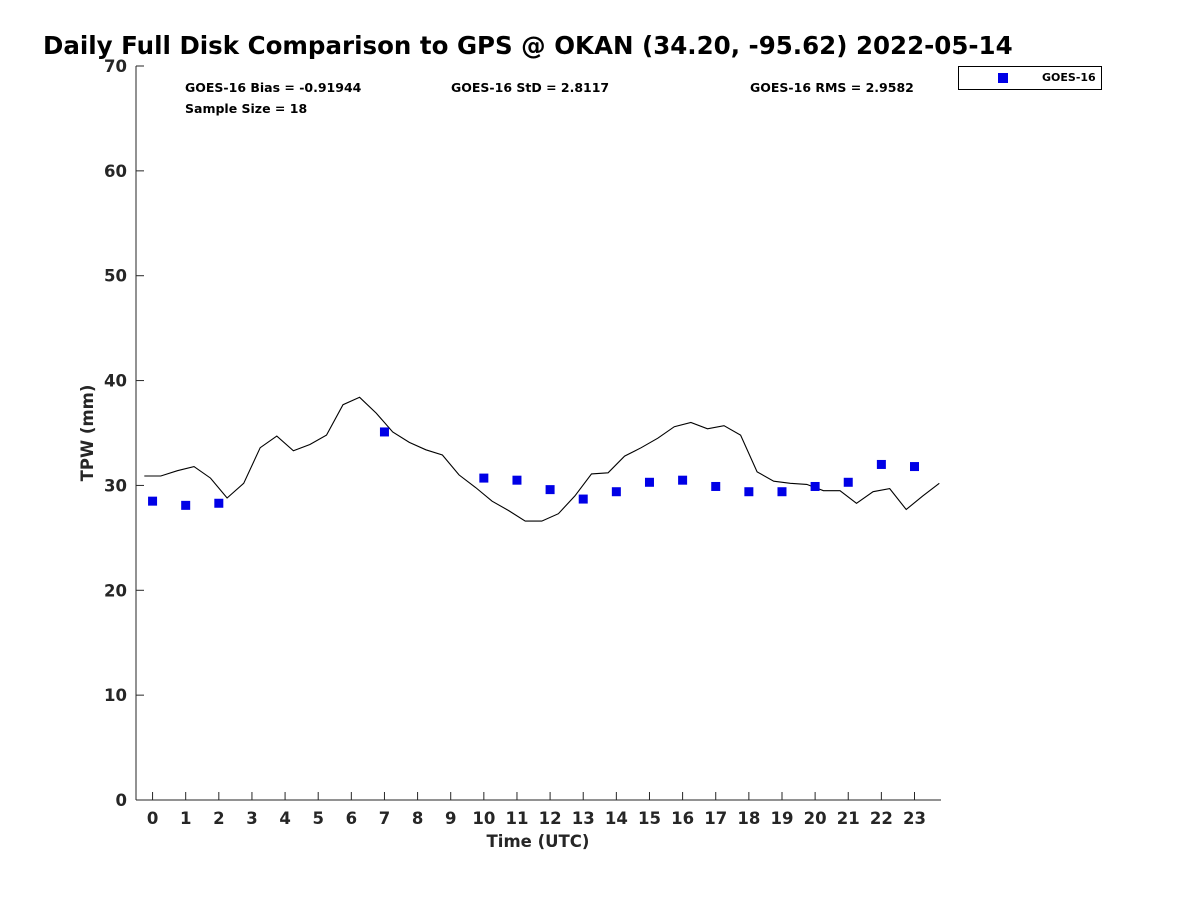 The height and width of the screenshot is (900, 1200). What do you see at coordinates (185, 818) in the screenshot?
I see `x-tick-label: 1` at bounding box center [185, 818].